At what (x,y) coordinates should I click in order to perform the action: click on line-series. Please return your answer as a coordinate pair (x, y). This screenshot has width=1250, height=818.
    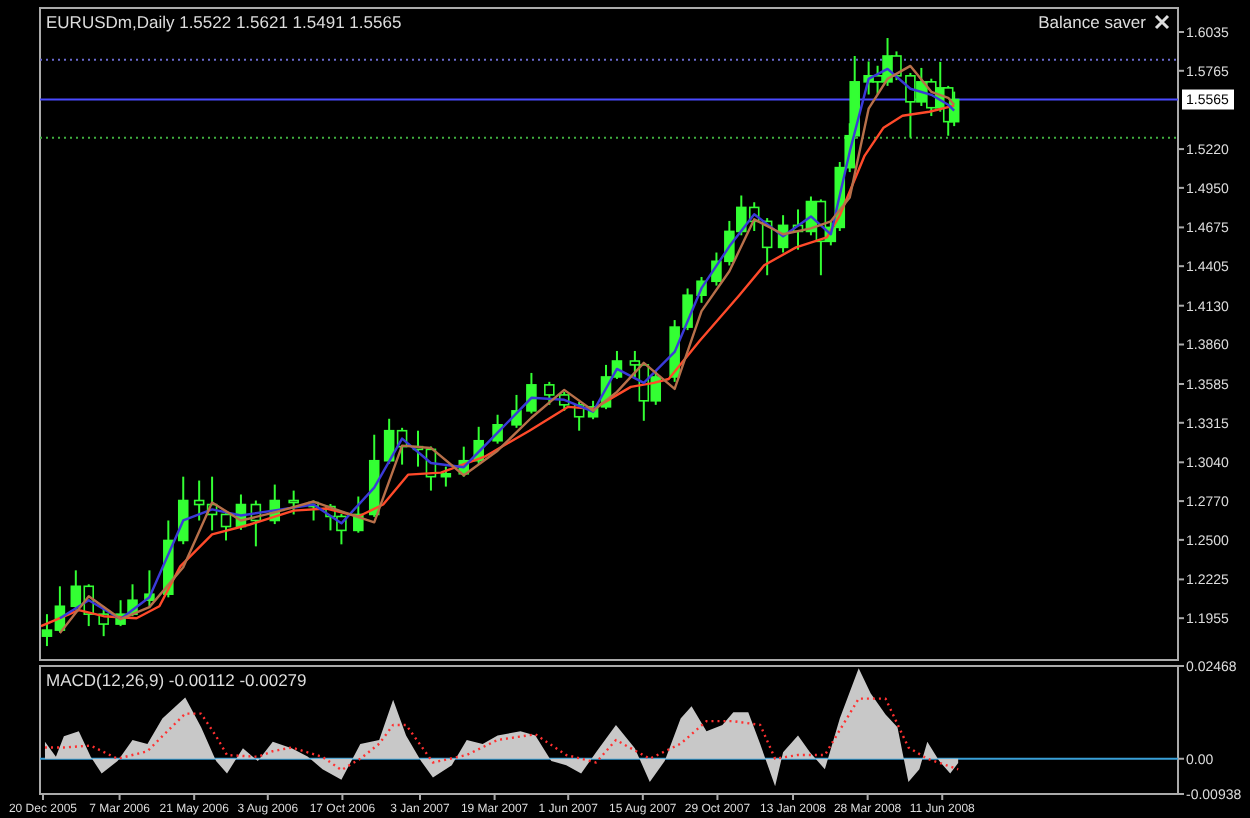
    Looking at the image, I should click on (501, 734).